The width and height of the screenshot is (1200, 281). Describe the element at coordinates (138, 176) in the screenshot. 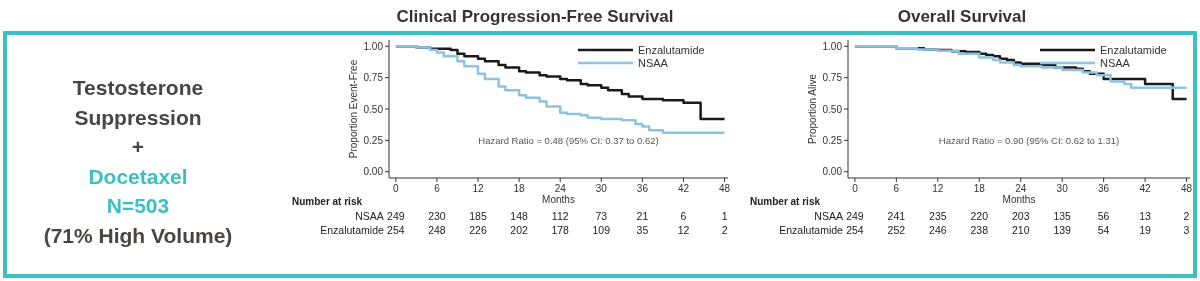

I see `text: Docetaxel` at that location.